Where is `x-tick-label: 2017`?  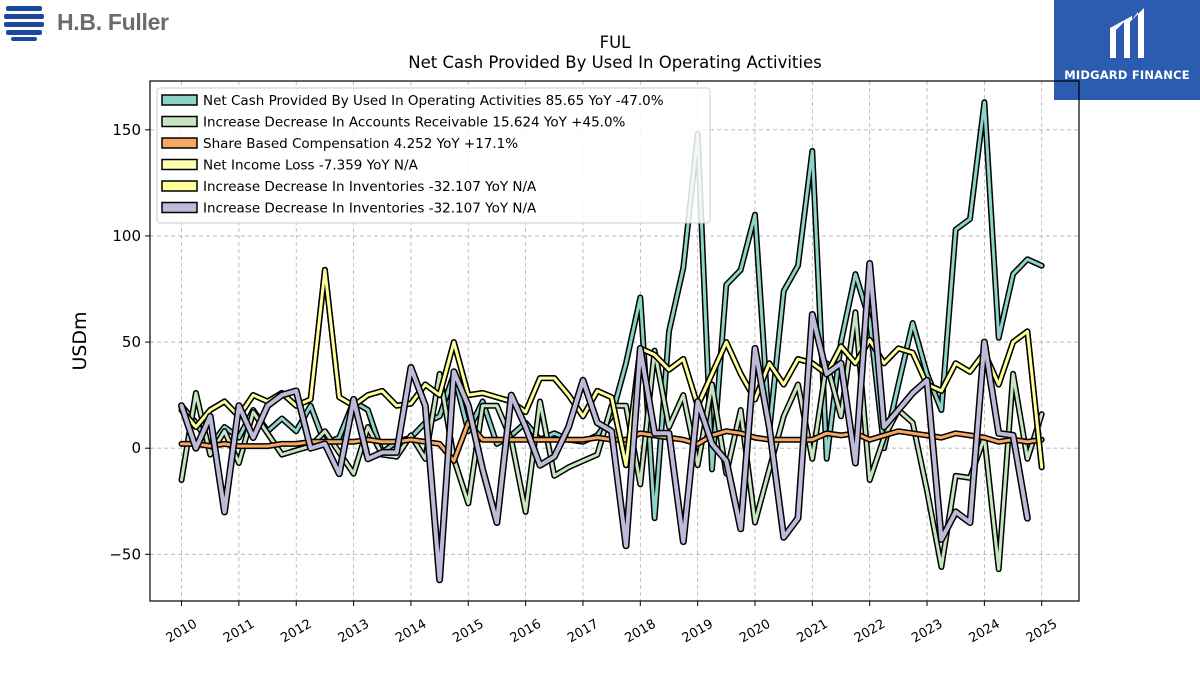 x-tick-label: 2017 is located at coordinates (583, 632).